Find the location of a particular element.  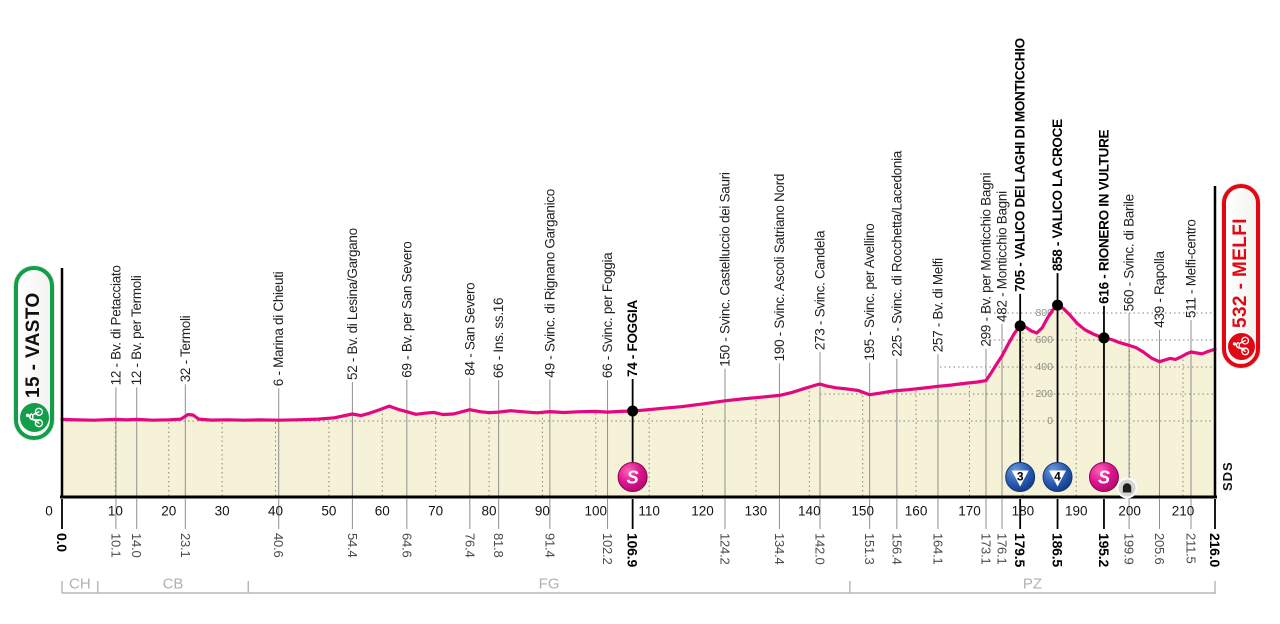

waypoint-label: 225 - Svinc. di Rocchetta/Lacedonia is located at coordinates (896, 253).